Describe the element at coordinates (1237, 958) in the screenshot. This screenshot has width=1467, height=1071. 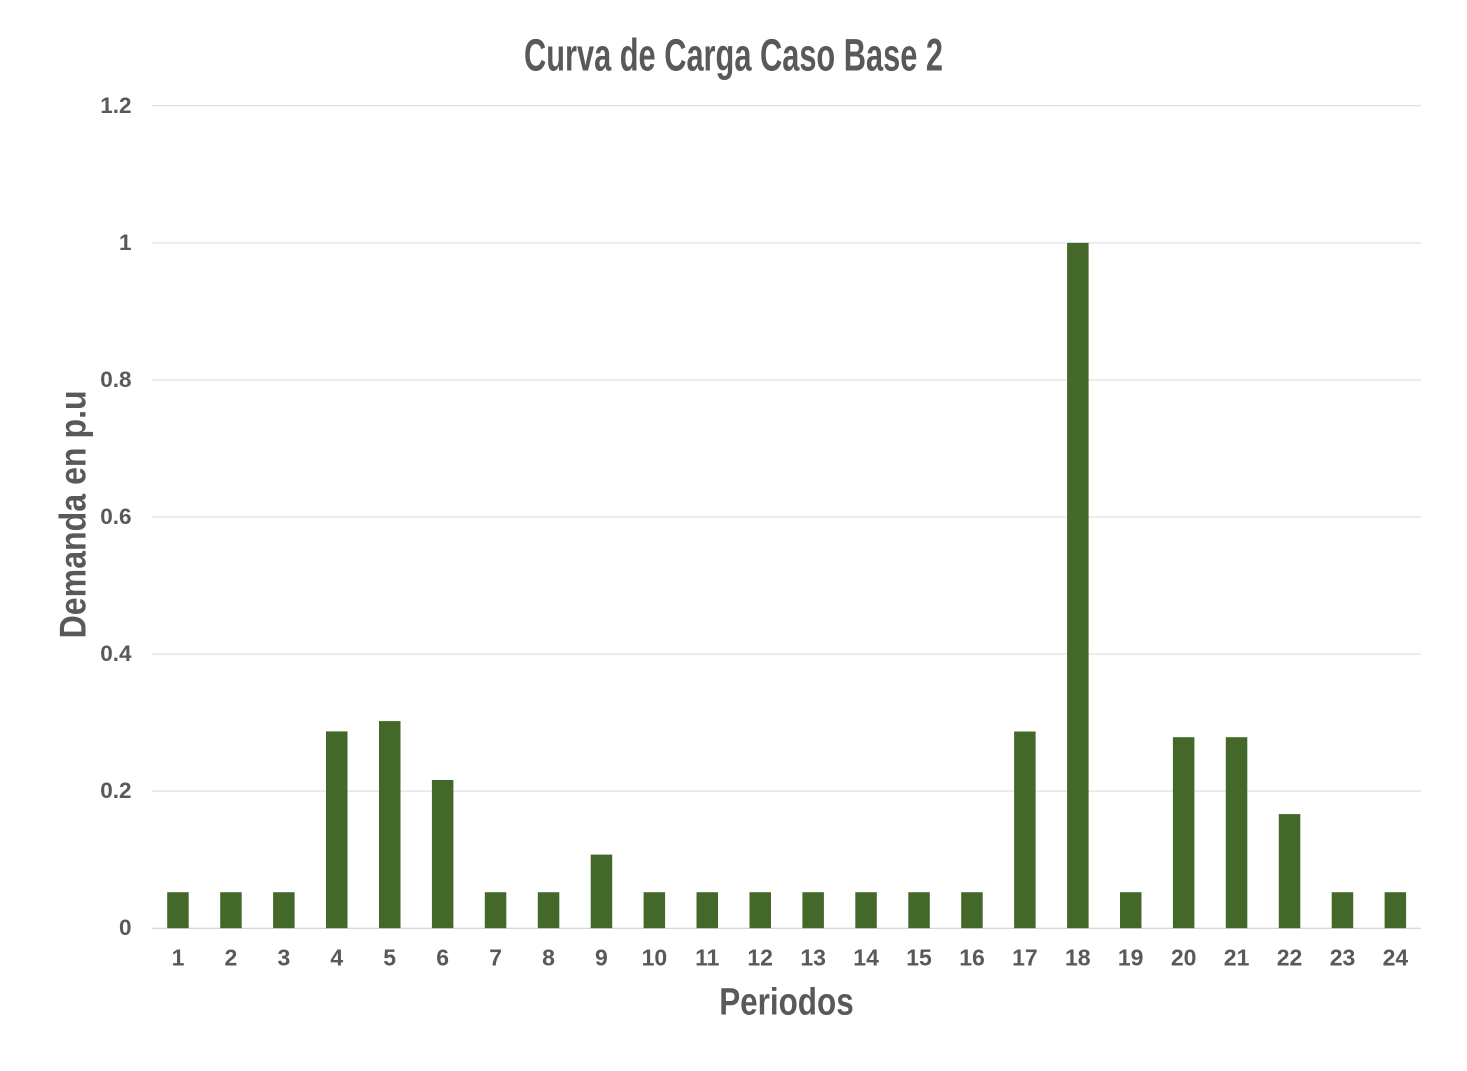
I see `svg-text: 21` at that location.